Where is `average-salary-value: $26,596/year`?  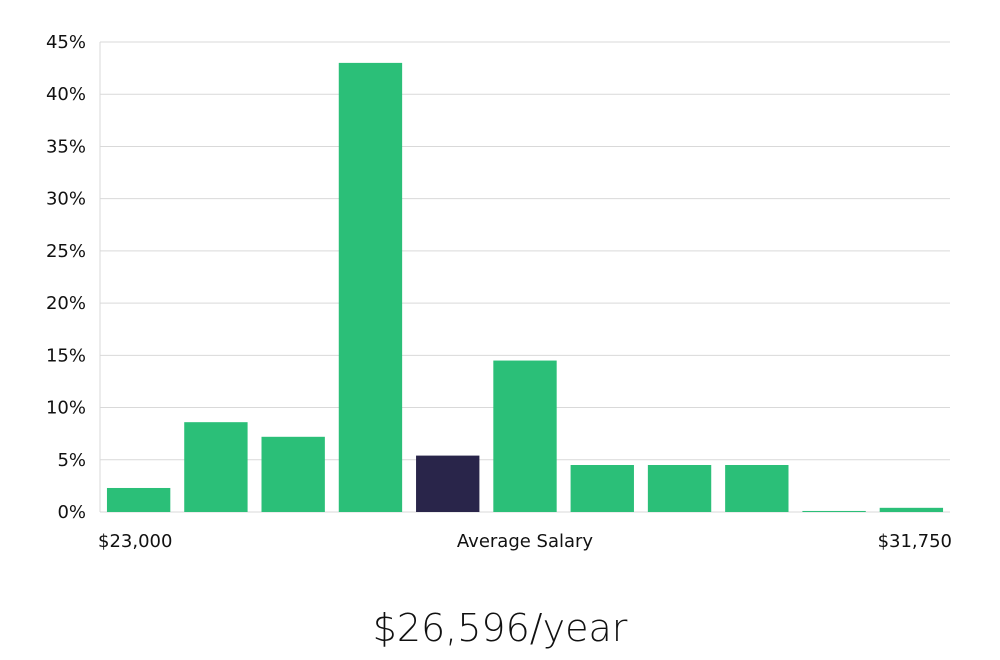
average-salary-value: $26,596/year is located at coordinates (500, 628).